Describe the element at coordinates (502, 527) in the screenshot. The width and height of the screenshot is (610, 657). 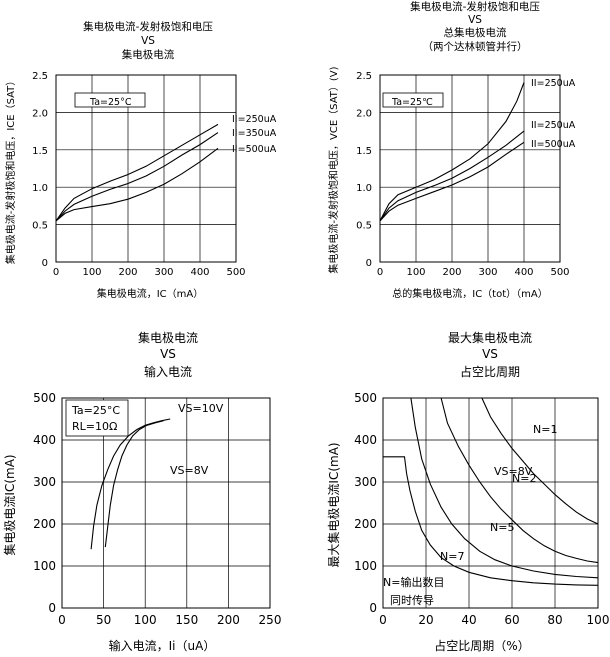
I see `series-label: N=5` at that location.